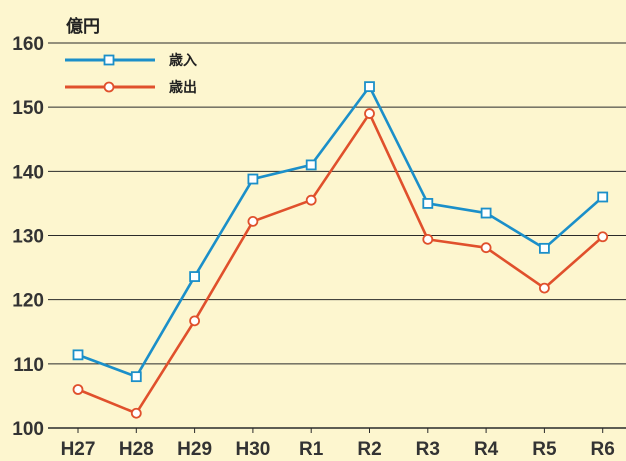 This screenshot has width=626, height=461. What do you see at coordinates (136, 413) in the screenshot?
I see `data-point-2-H28` at bounding box center [136, 413].